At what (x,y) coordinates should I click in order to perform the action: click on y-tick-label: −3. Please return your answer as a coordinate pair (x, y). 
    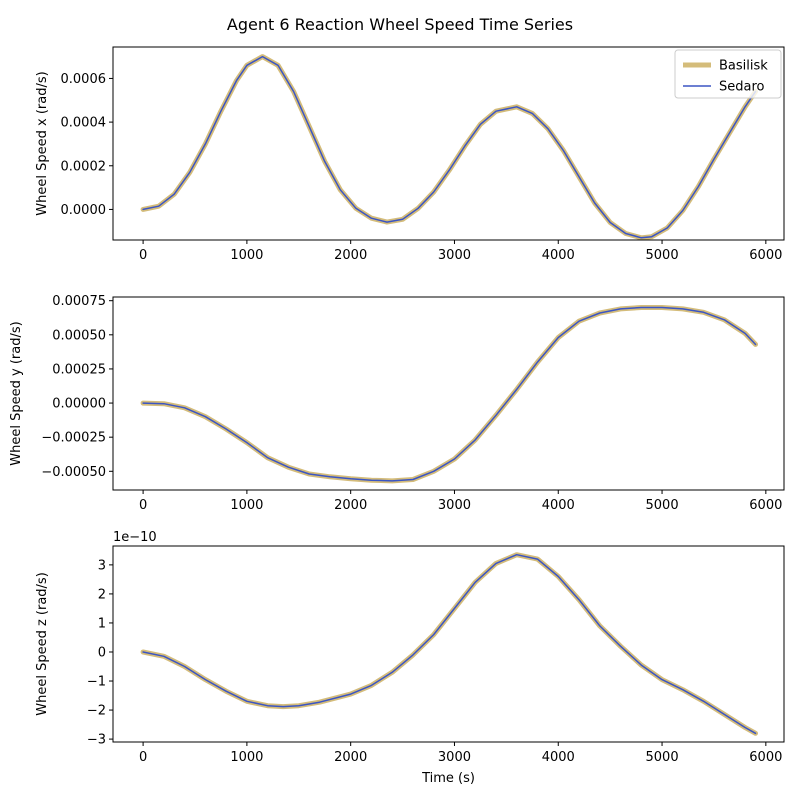
    Looking at the image, I should click on (96, 740).